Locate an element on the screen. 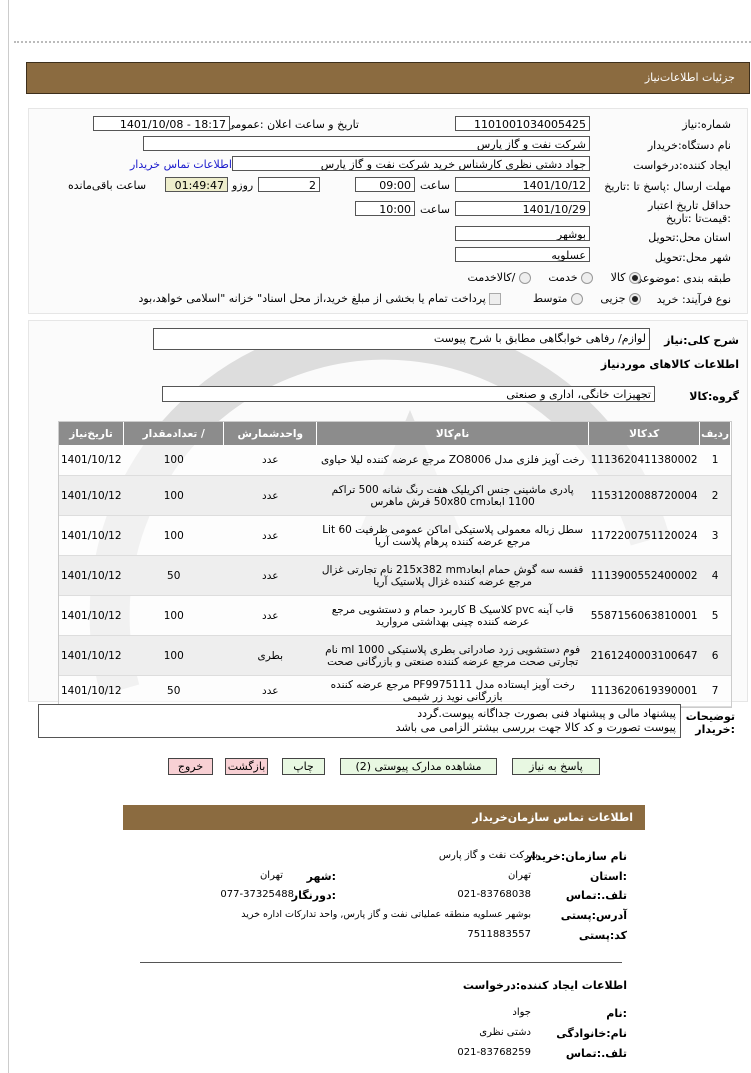 Image resolution: width=751 pixels, height=1073 pixels. org-value: شرکت نفت و گاز پارس is located at coordinates (488, 855).